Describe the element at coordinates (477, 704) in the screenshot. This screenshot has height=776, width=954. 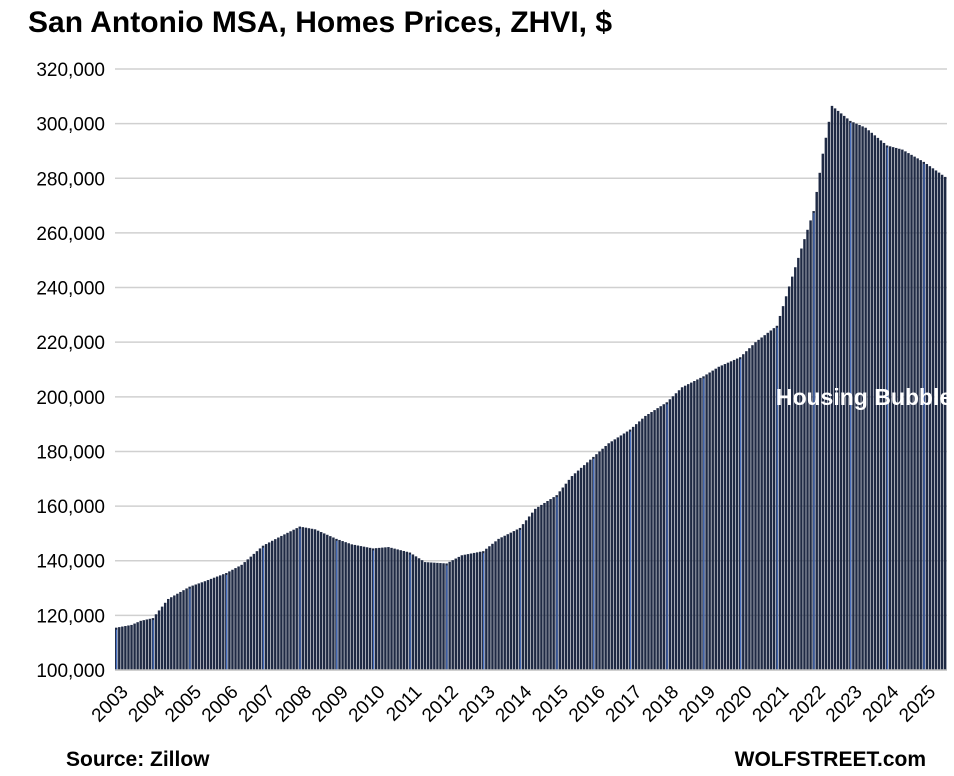
I see `x-tick-label: 2013` at that location.